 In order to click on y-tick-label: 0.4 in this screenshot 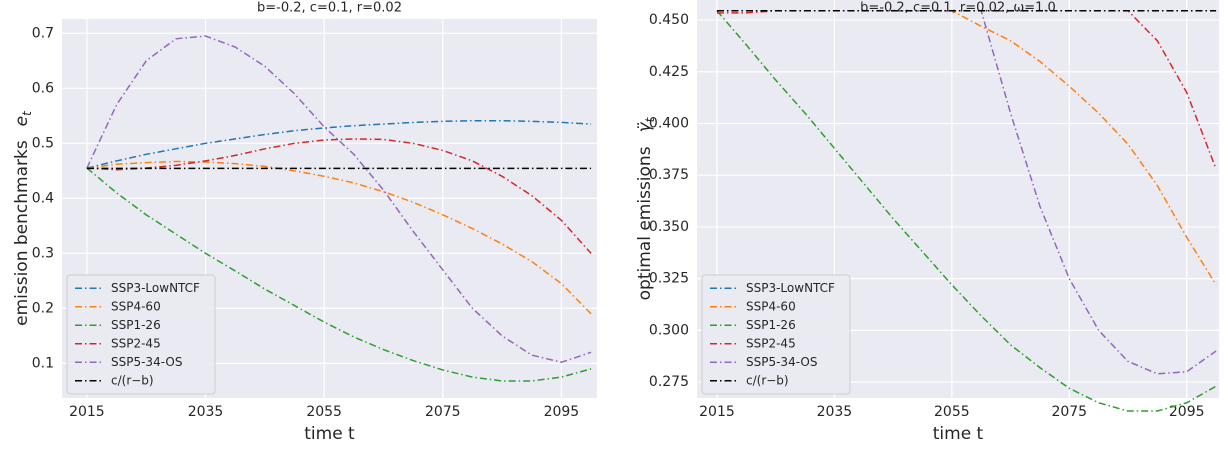, I will do `click(43, 198)`.